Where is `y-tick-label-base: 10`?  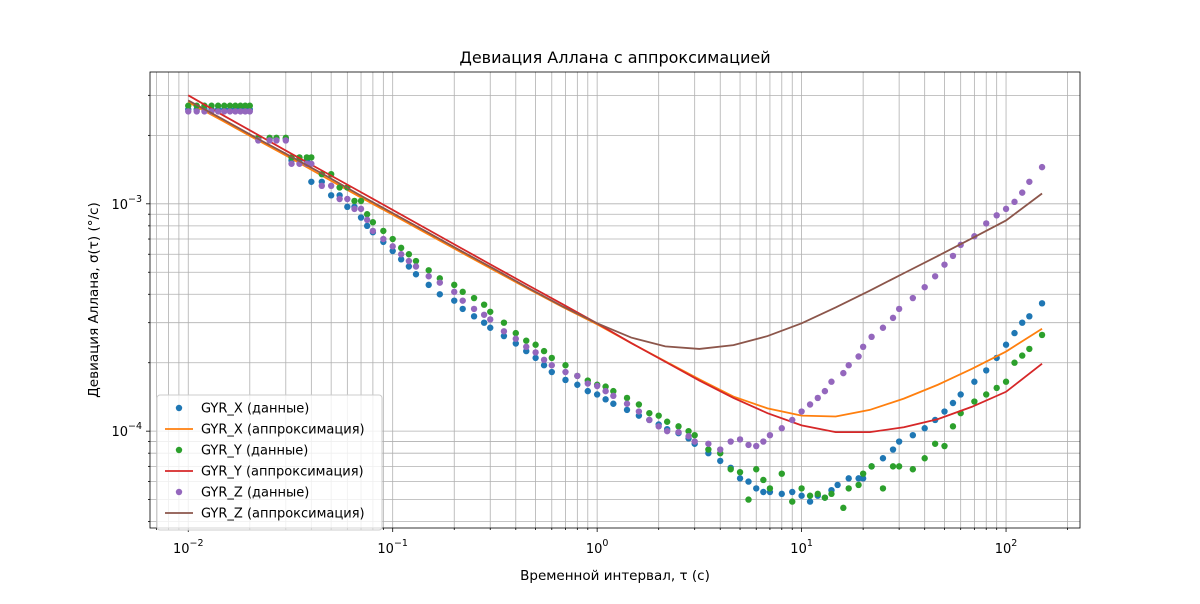 y-tick-label-base: 10 is located at coordinates (119, 205).